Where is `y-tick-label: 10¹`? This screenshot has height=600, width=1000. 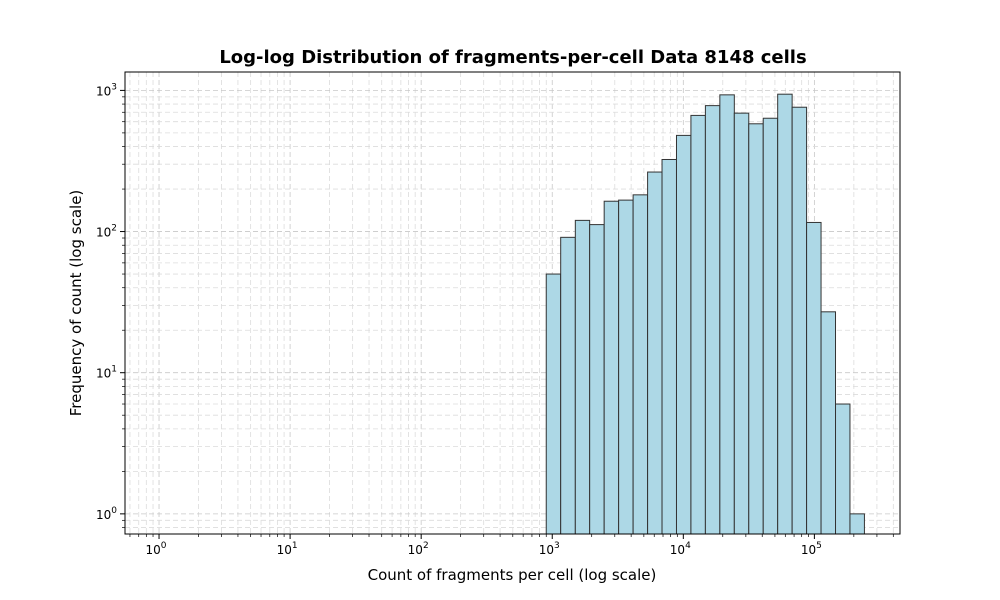 y-tick-label: 10¹ is located at coordinates (106, 373).